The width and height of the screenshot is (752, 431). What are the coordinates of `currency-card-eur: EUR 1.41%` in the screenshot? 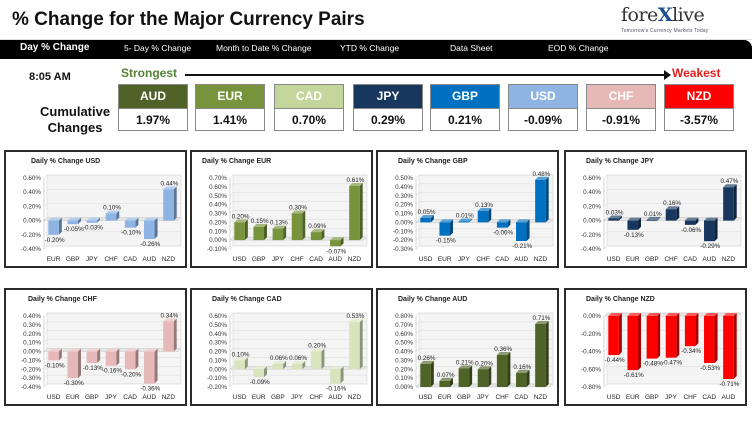 It's located at (230, 107).